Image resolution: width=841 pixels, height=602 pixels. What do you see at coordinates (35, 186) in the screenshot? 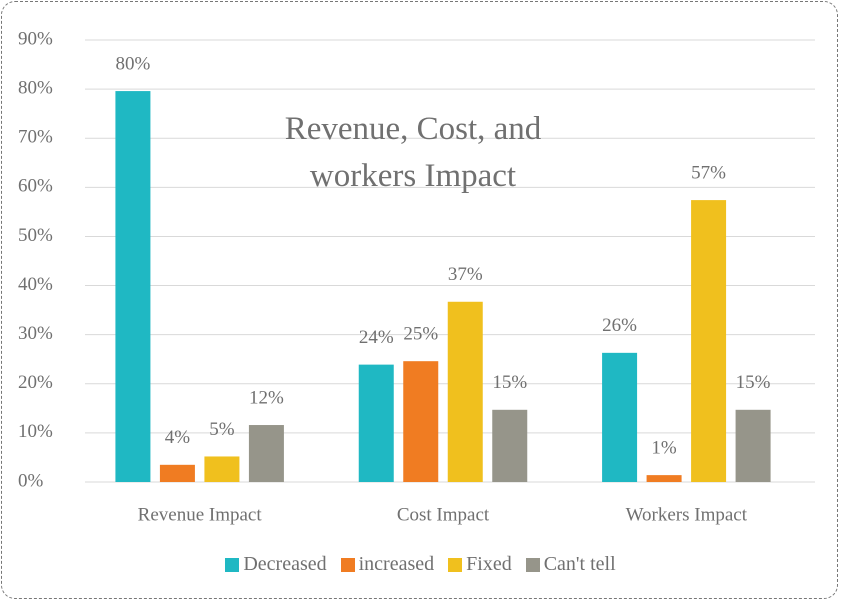
I see `y-tick-label: 60%` at bounding box center [35, 186].